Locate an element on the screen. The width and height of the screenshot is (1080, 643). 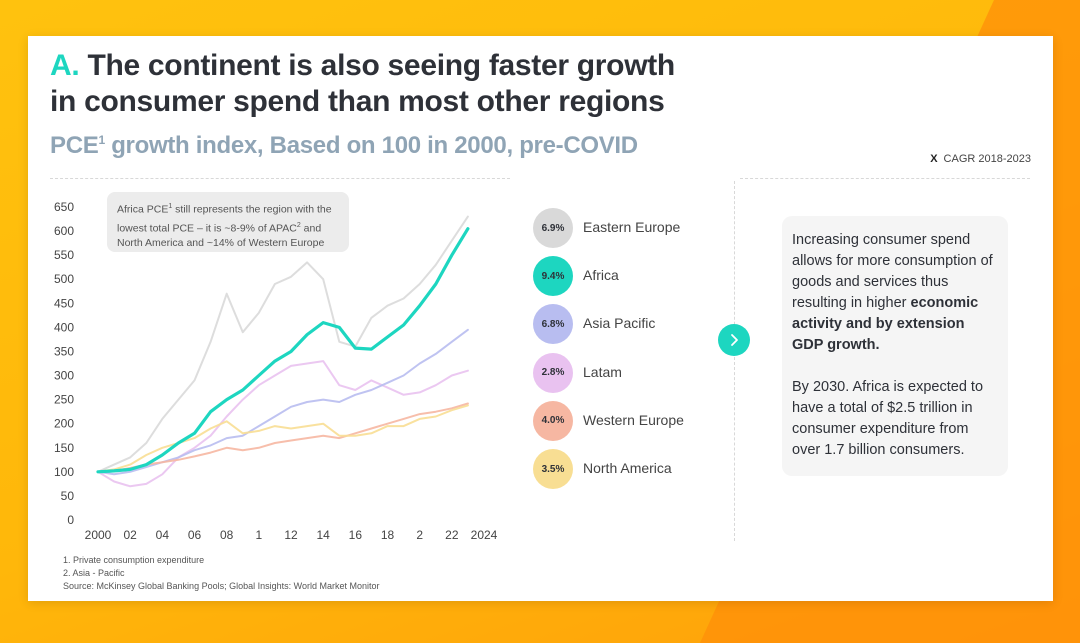
x-tick-label: 16 is located at coordinates (356, 535).